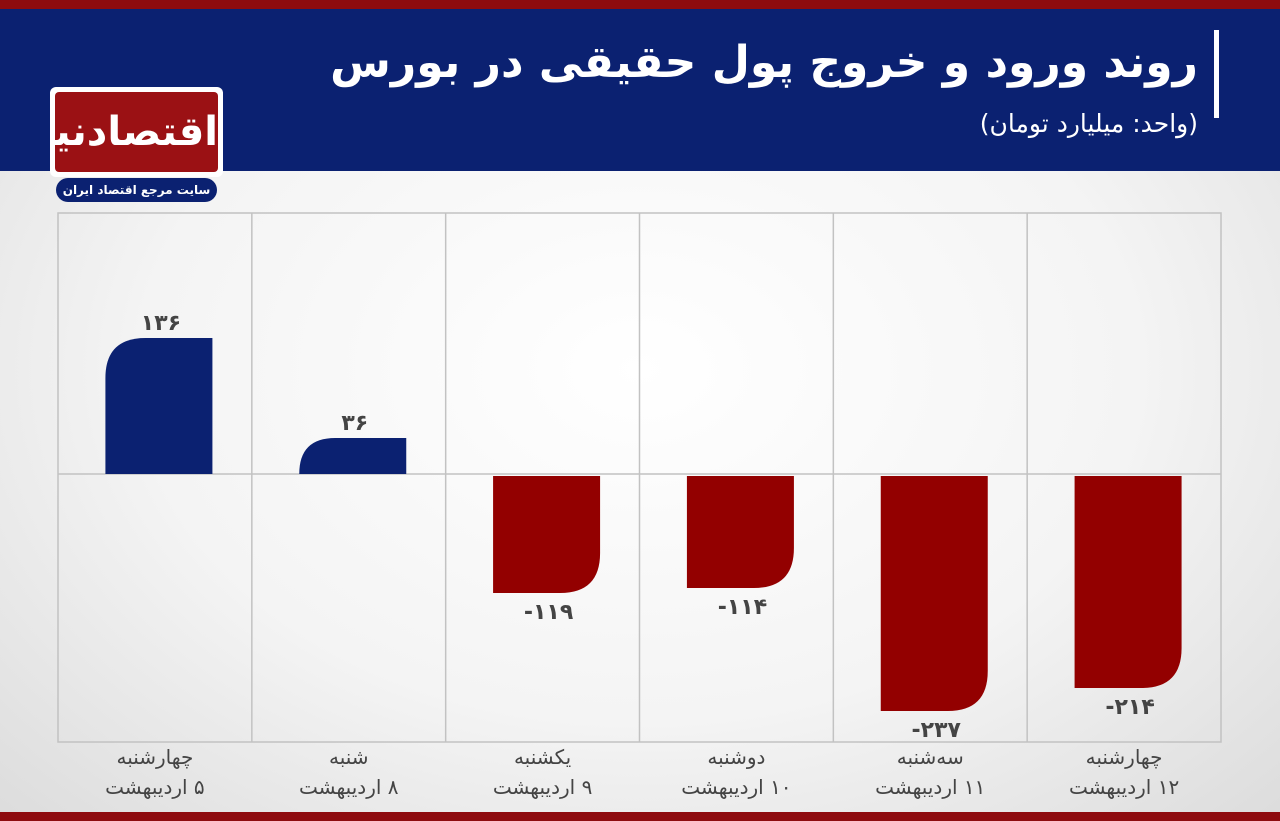 This screenshot has width=1280, height=821. I want to click on data-label: ۳۶, so click(354, 423).